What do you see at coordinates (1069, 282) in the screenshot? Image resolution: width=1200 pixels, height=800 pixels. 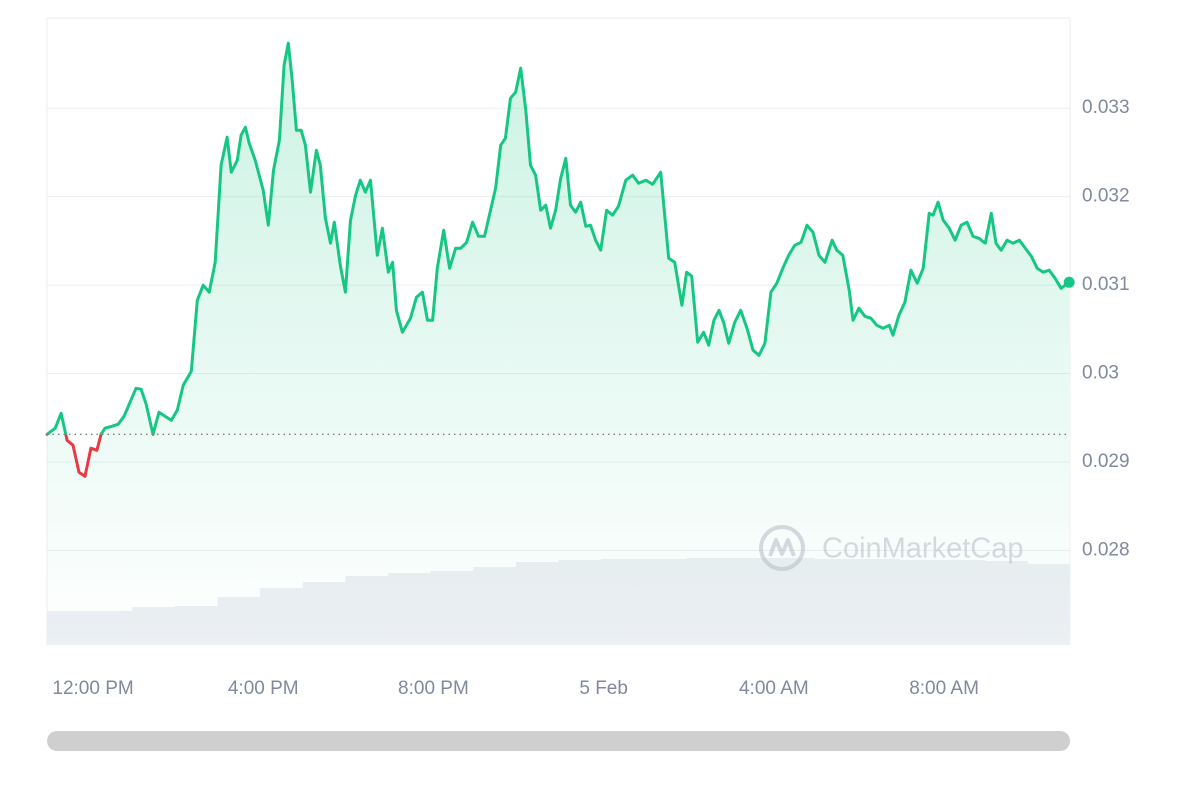 I see `last-point` at bounding box center [1069, 282].